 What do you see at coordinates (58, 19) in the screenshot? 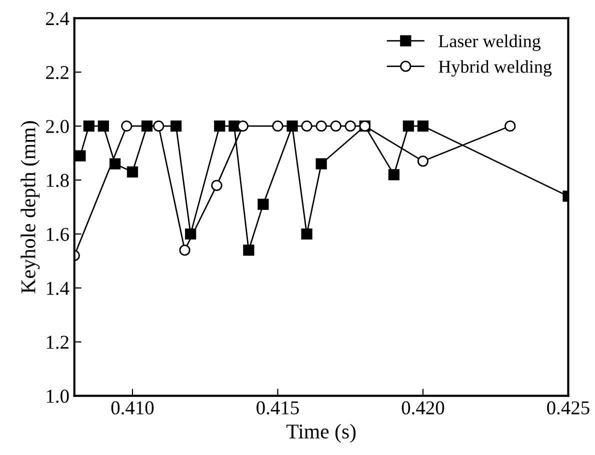
I see `y-tick-label: 2.4` at bounding box center [58, 19].